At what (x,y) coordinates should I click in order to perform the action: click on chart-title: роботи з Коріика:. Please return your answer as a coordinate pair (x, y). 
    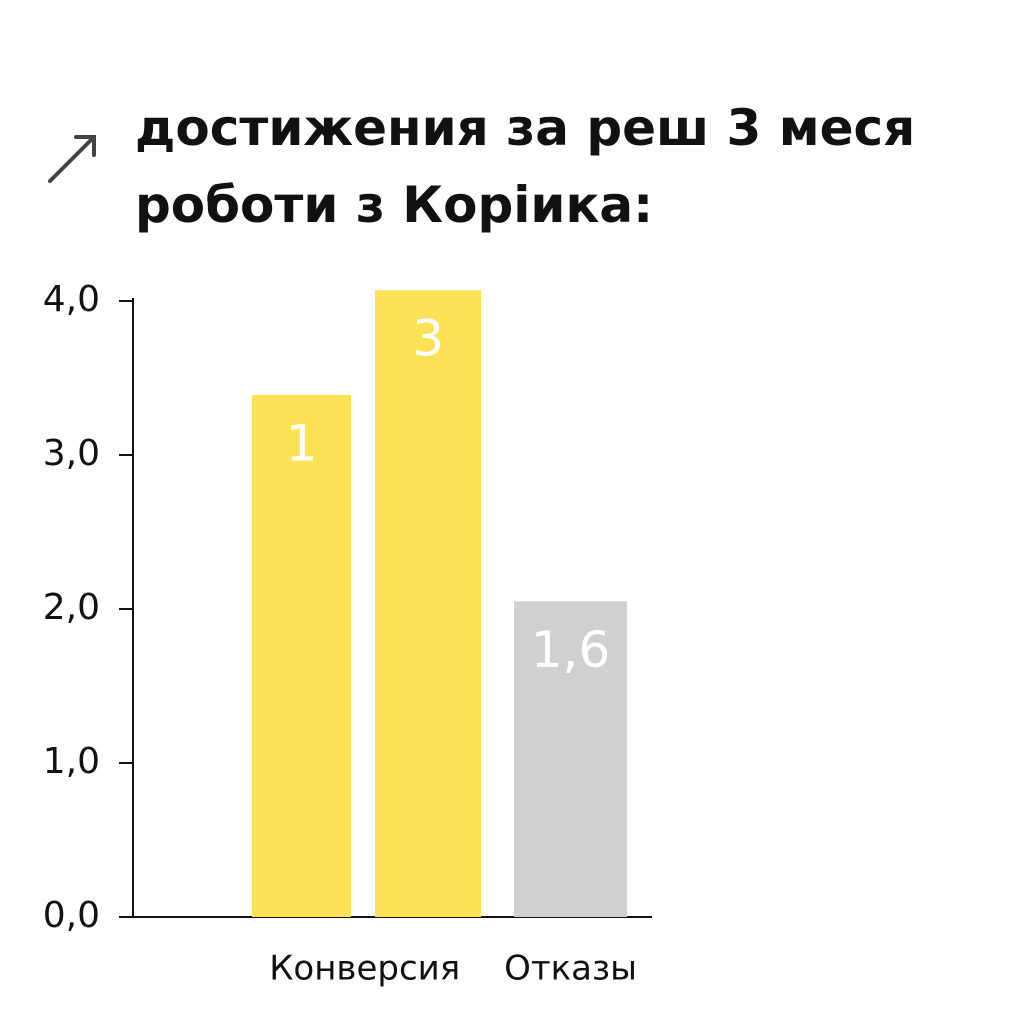
    Looking at the image, I should click on (394, 205).